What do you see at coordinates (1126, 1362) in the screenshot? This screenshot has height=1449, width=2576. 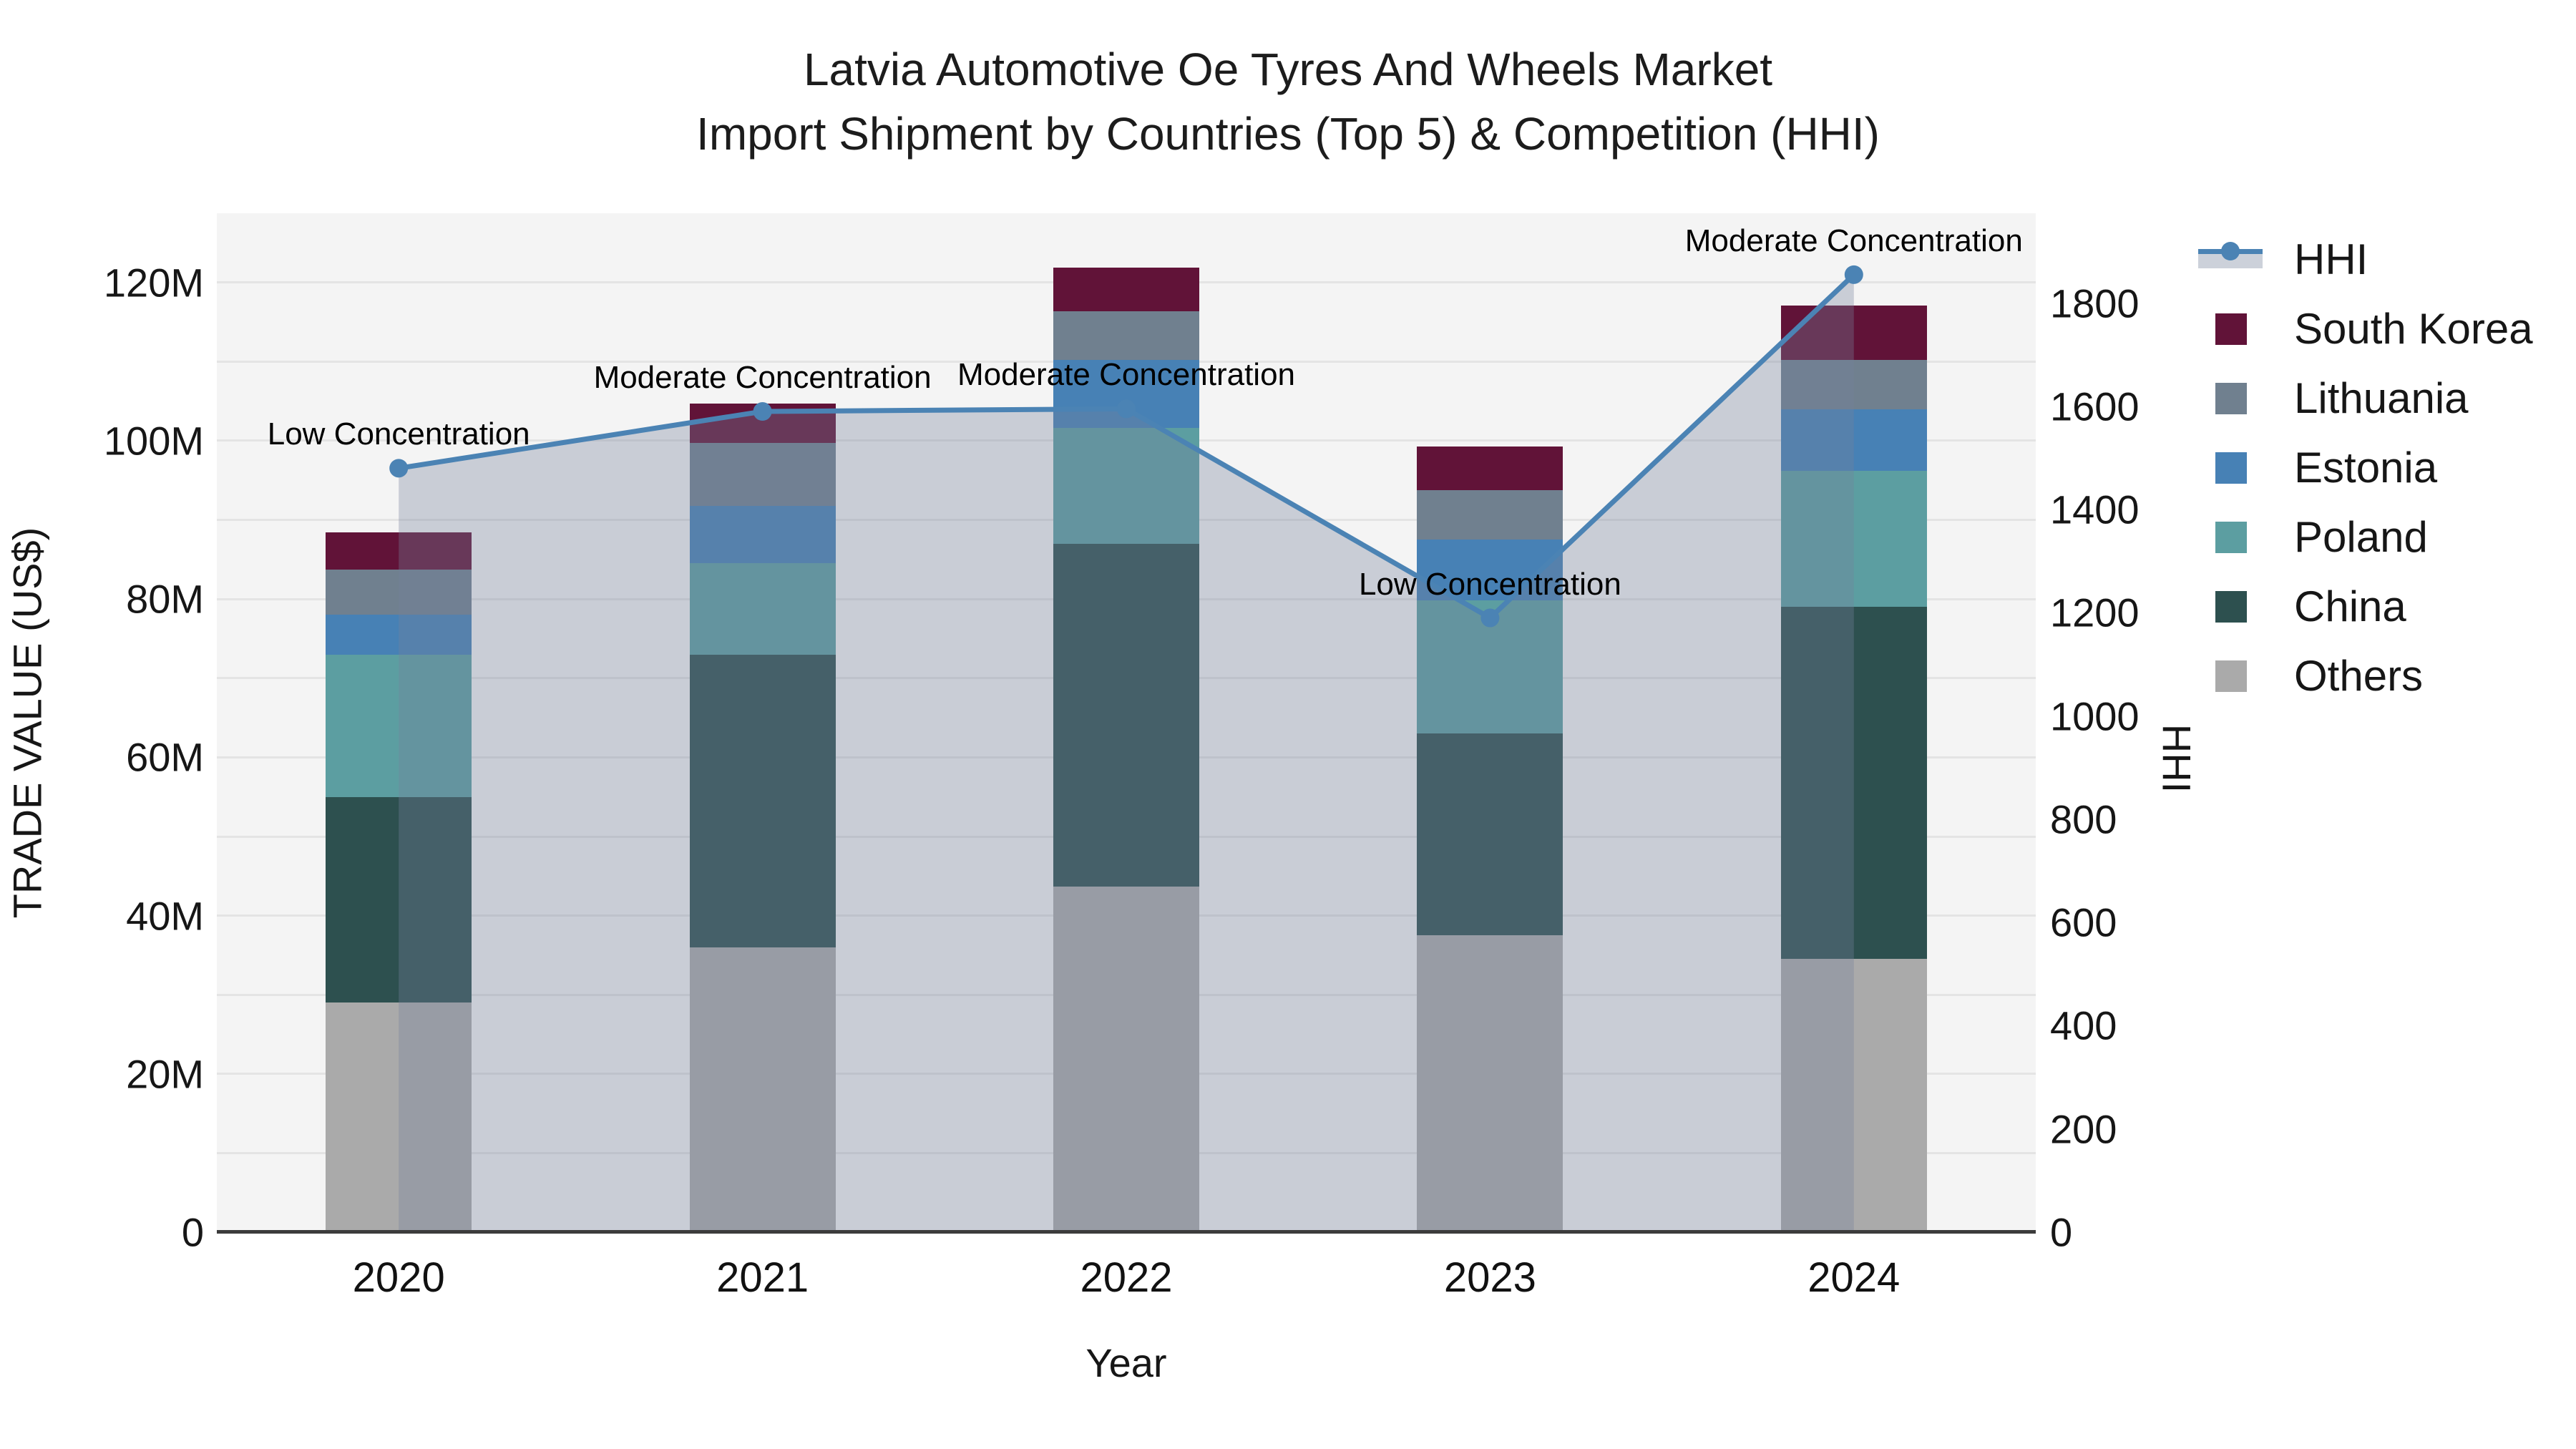 I see `x-axis-title: Year` at bounding box center [1126, 1362].